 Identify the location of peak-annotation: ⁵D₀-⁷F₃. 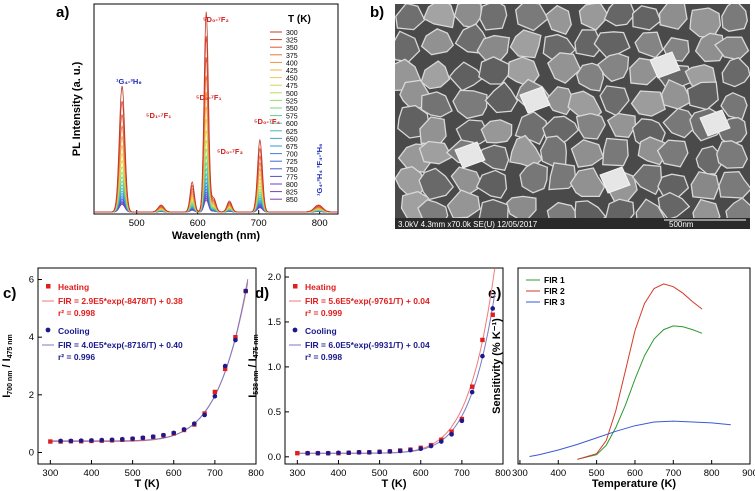
(230, 151).